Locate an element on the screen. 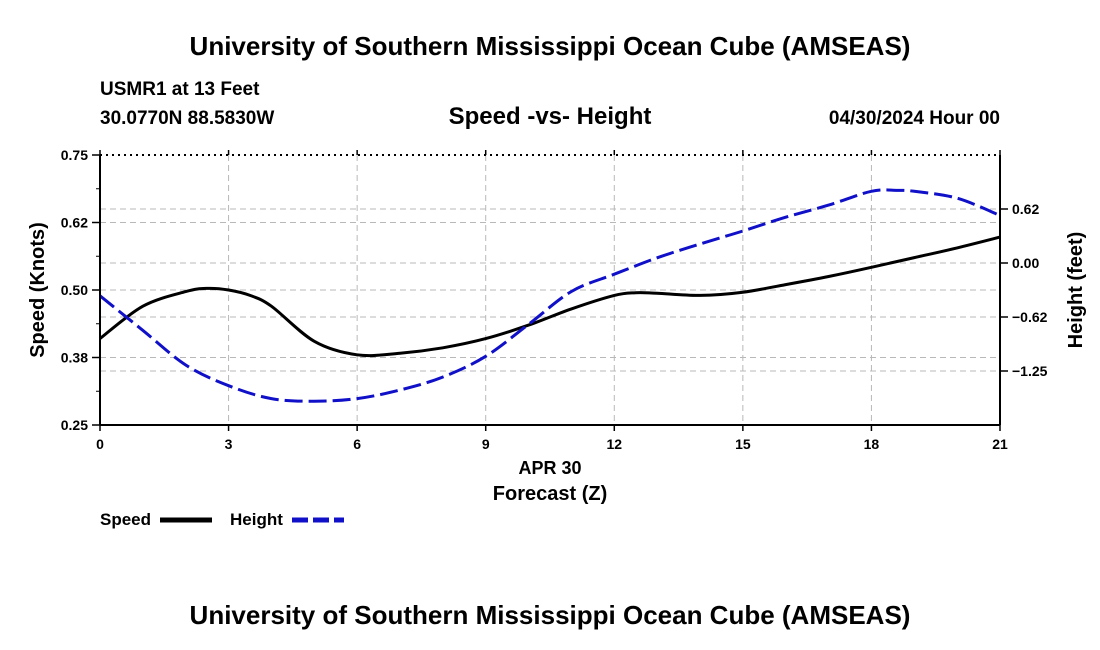 This screenshot has width=1100, height=650. legend: Speed Height is located at coordinates (222, 519).